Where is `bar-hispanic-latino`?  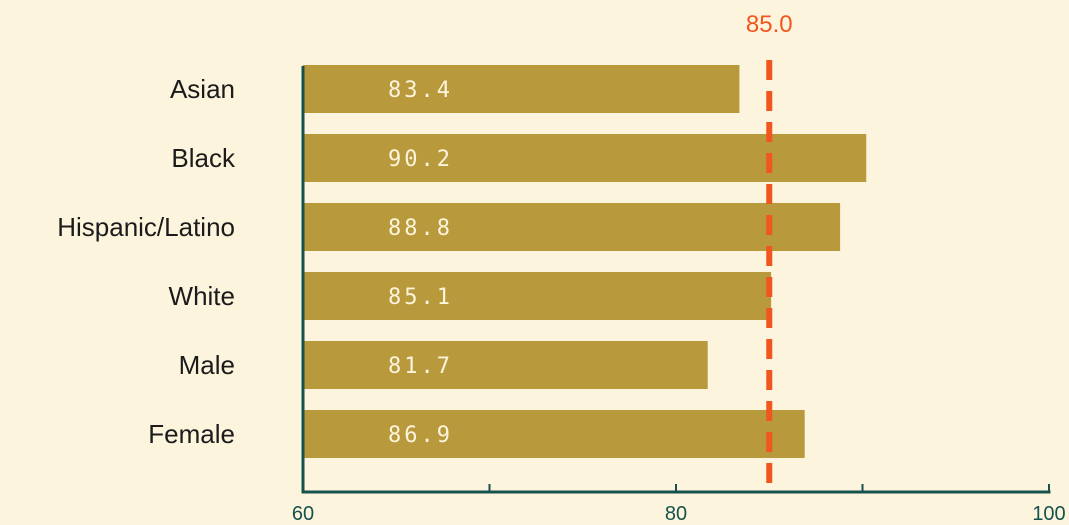 bar-hispanic-latino is located at coordinates (572, 227).